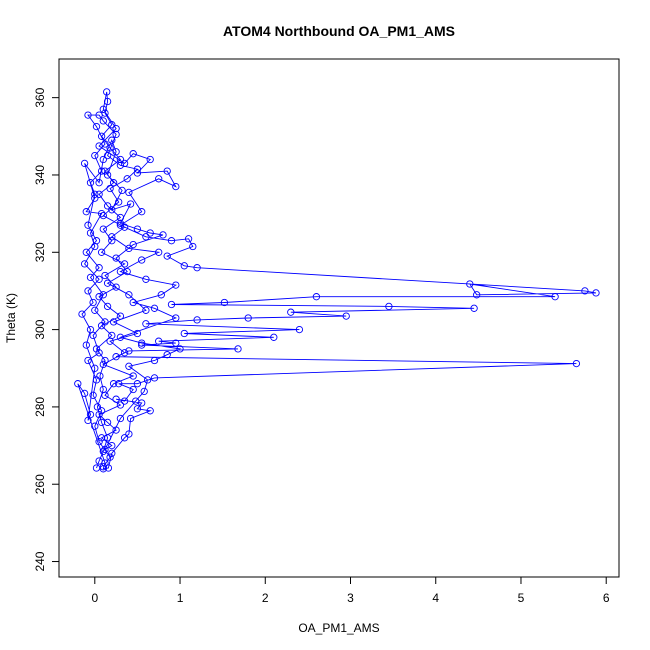 This screenshot has width=650, height=650. Describe the element at coordinates (40, 561) in the screenshot. I see `y-tick-label: 240` at that location.